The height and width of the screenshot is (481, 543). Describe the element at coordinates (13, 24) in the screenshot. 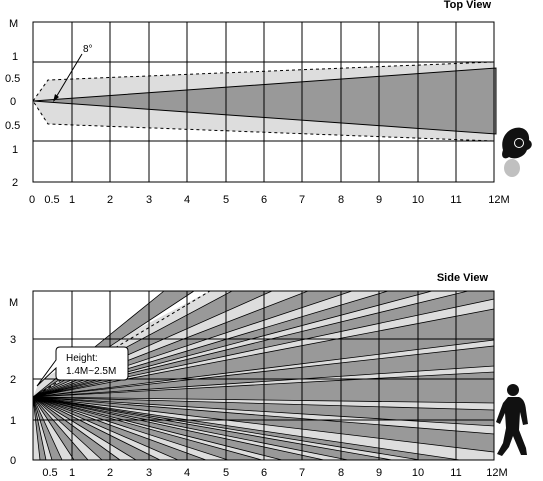

I see `top-y-unit: M` at that location.